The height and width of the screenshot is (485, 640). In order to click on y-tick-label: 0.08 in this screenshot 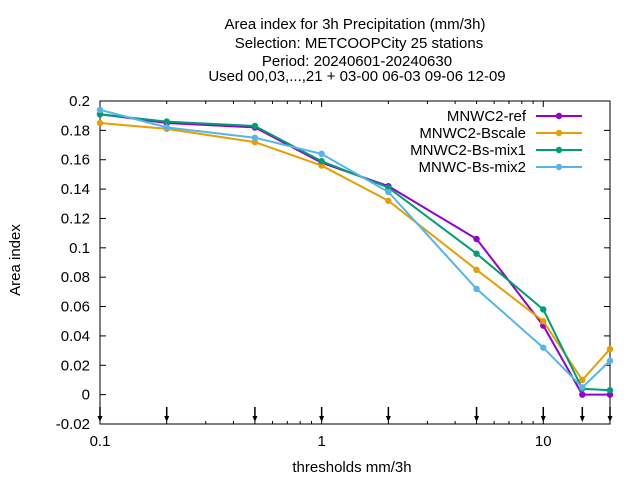, I will do `click(75, 277)`.